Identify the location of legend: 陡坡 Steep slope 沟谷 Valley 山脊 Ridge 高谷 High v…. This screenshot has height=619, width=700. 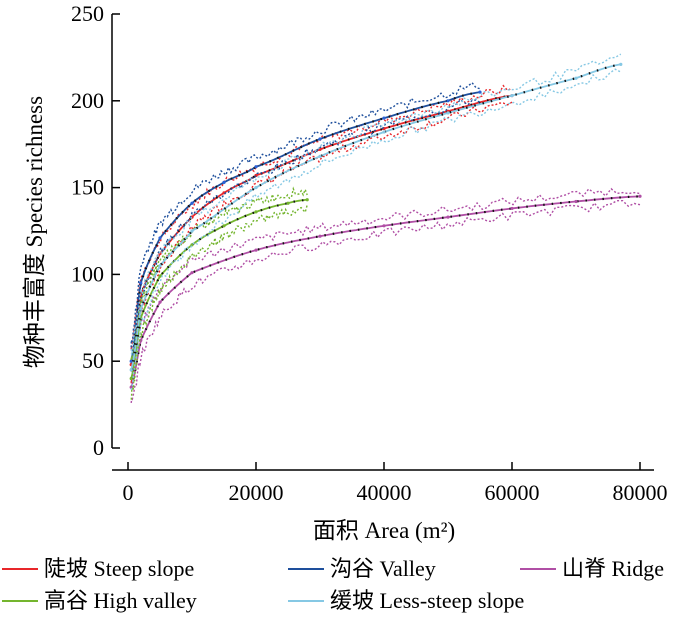
(350, 587).